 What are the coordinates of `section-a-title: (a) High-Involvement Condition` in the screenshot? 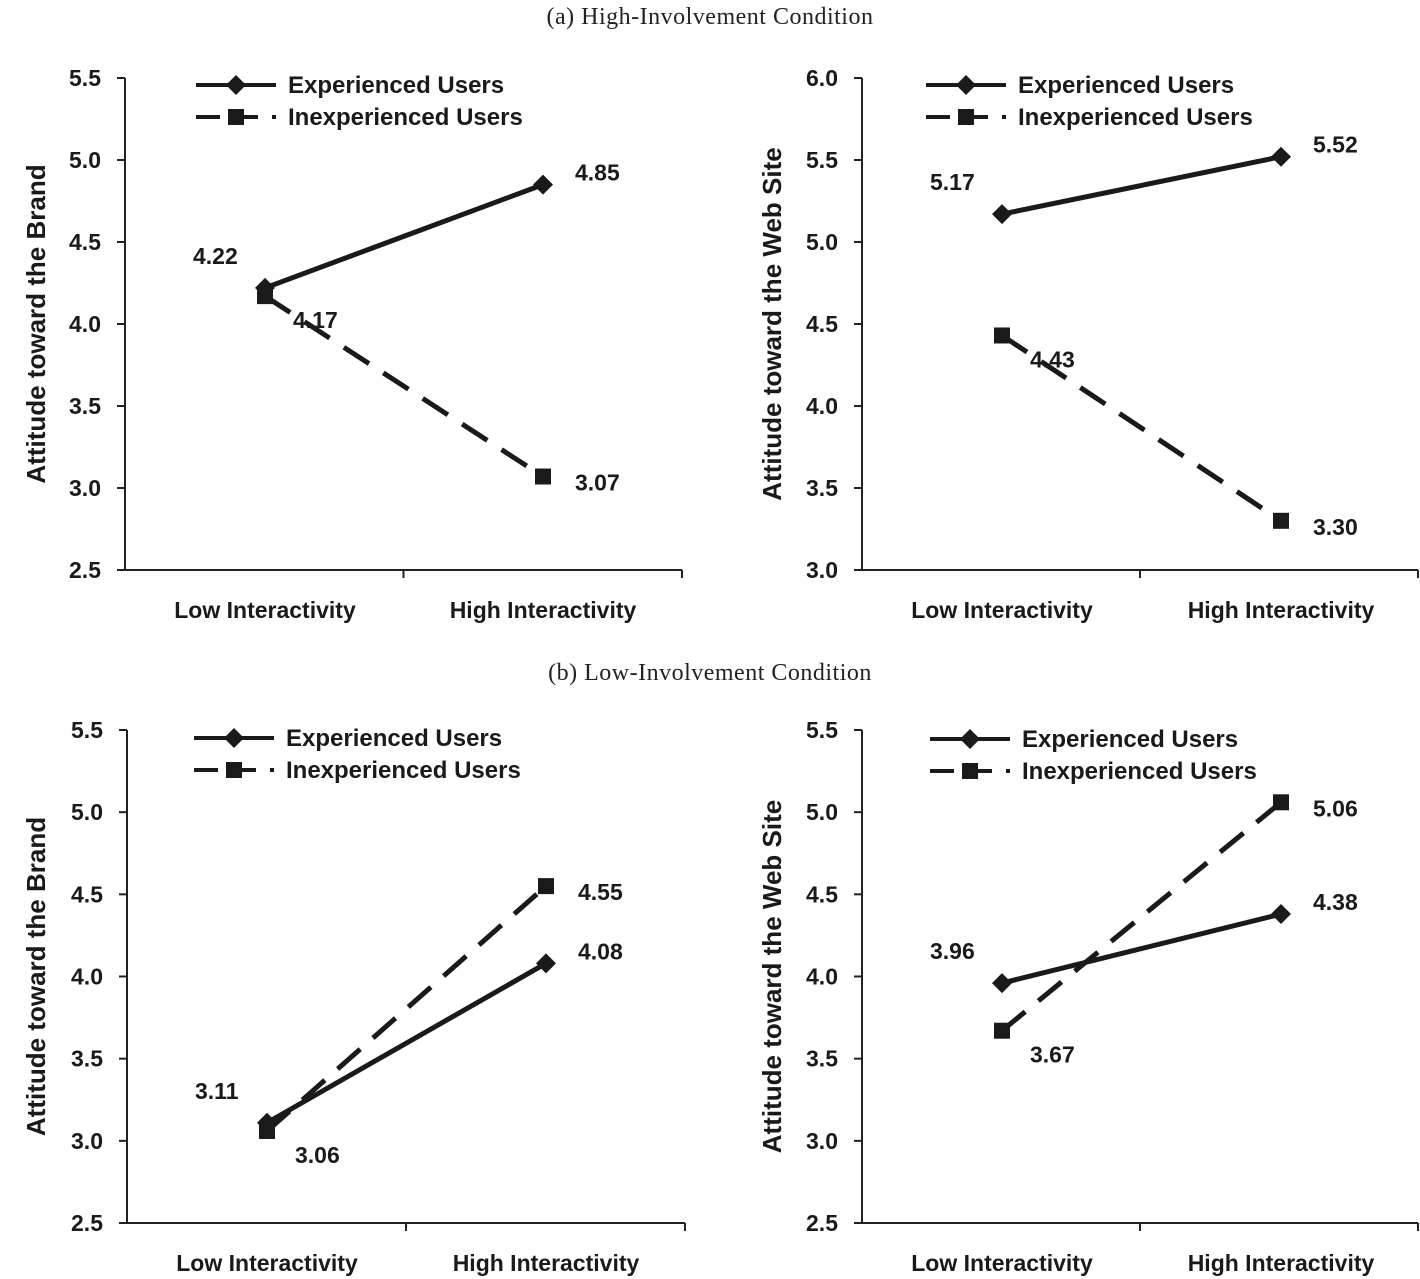 It's located at (710, 17).